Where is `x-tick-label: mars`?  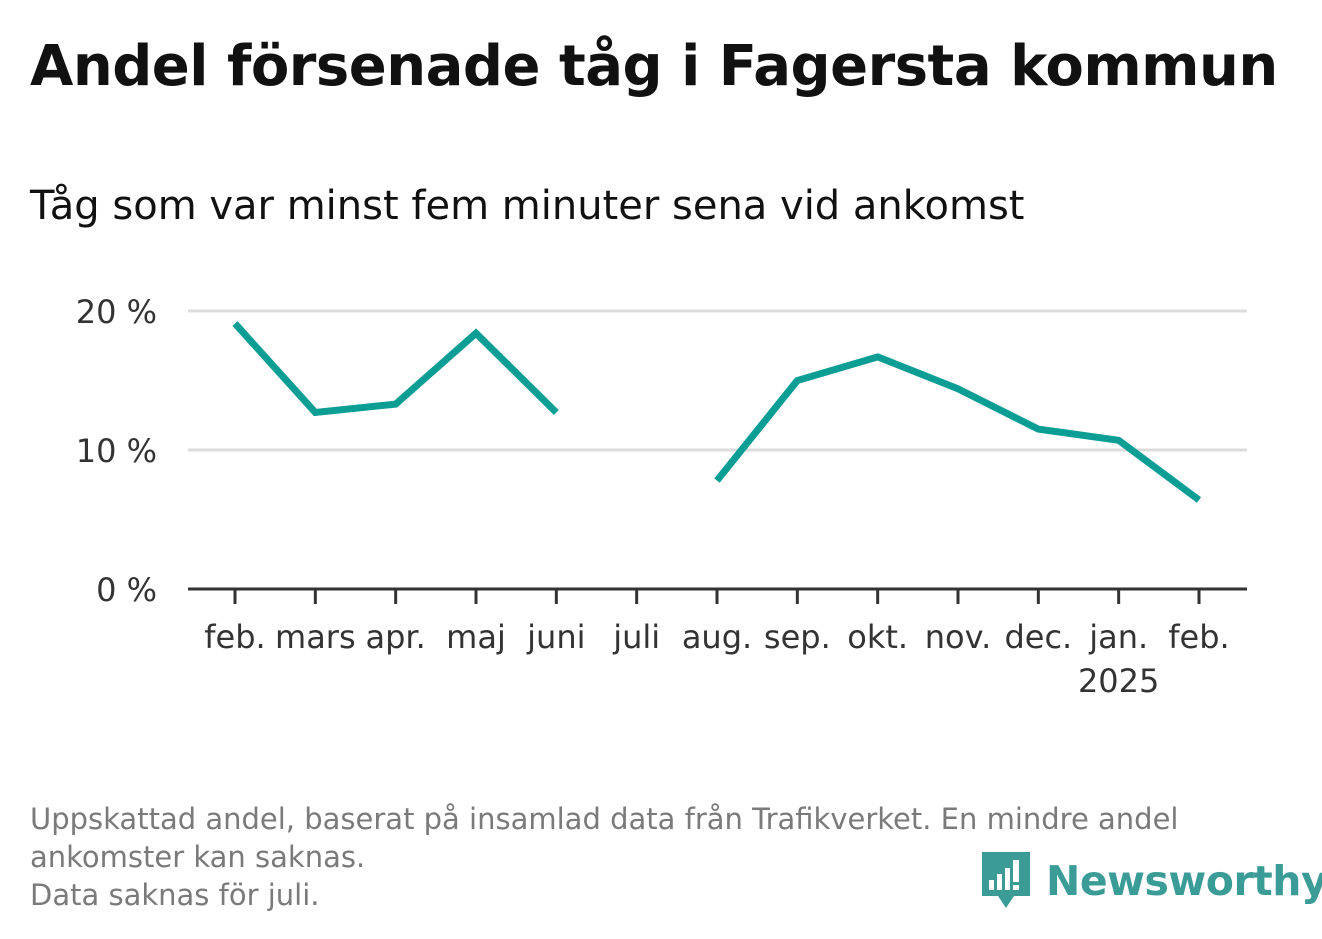
x-tick-label: mars is located at coordinates (315, 637).